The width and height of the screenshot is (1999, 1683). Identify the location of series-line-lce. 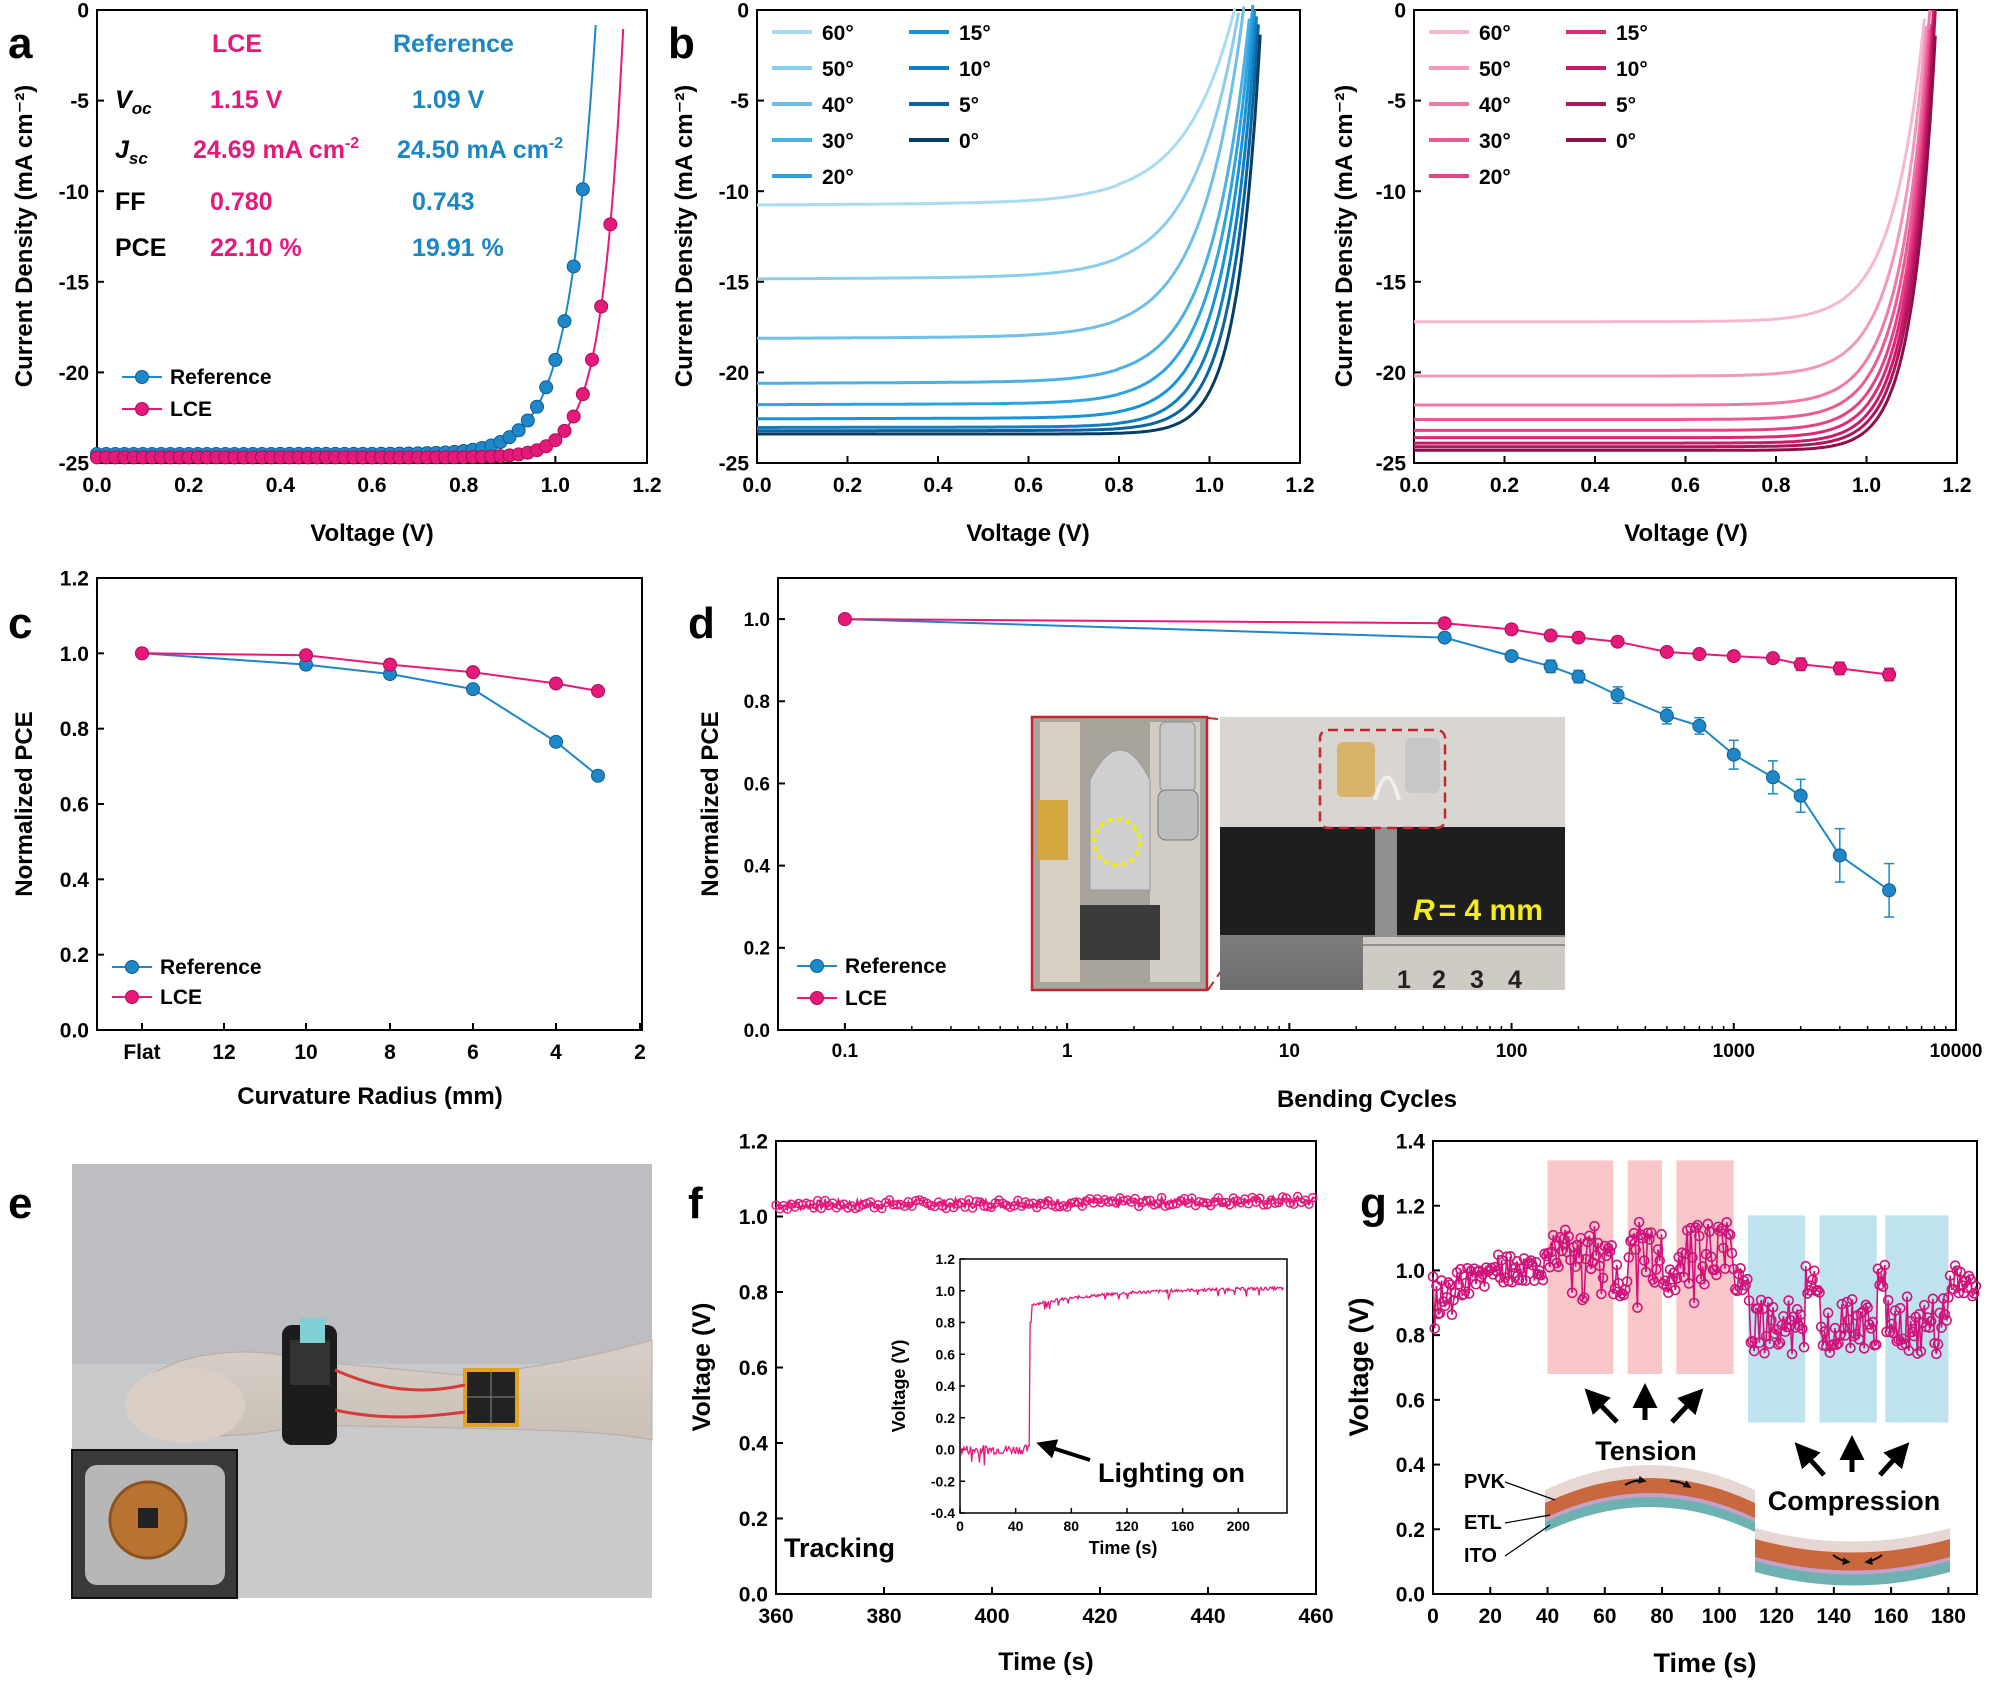
(370, 672).